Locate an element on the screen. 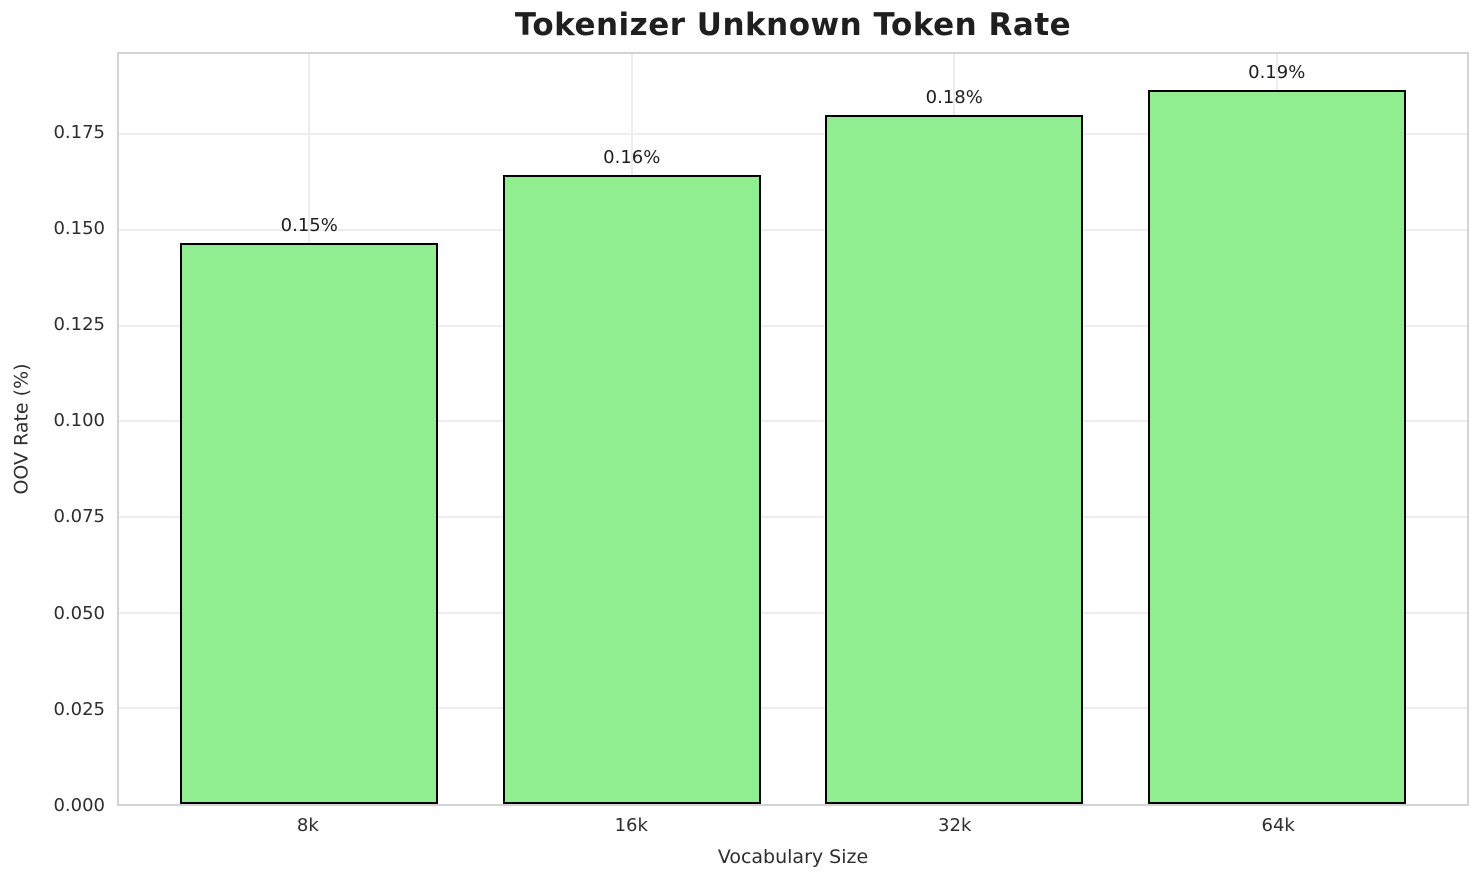  x-axis-label: Vocabulary Size is located at coordinates (793, 857).